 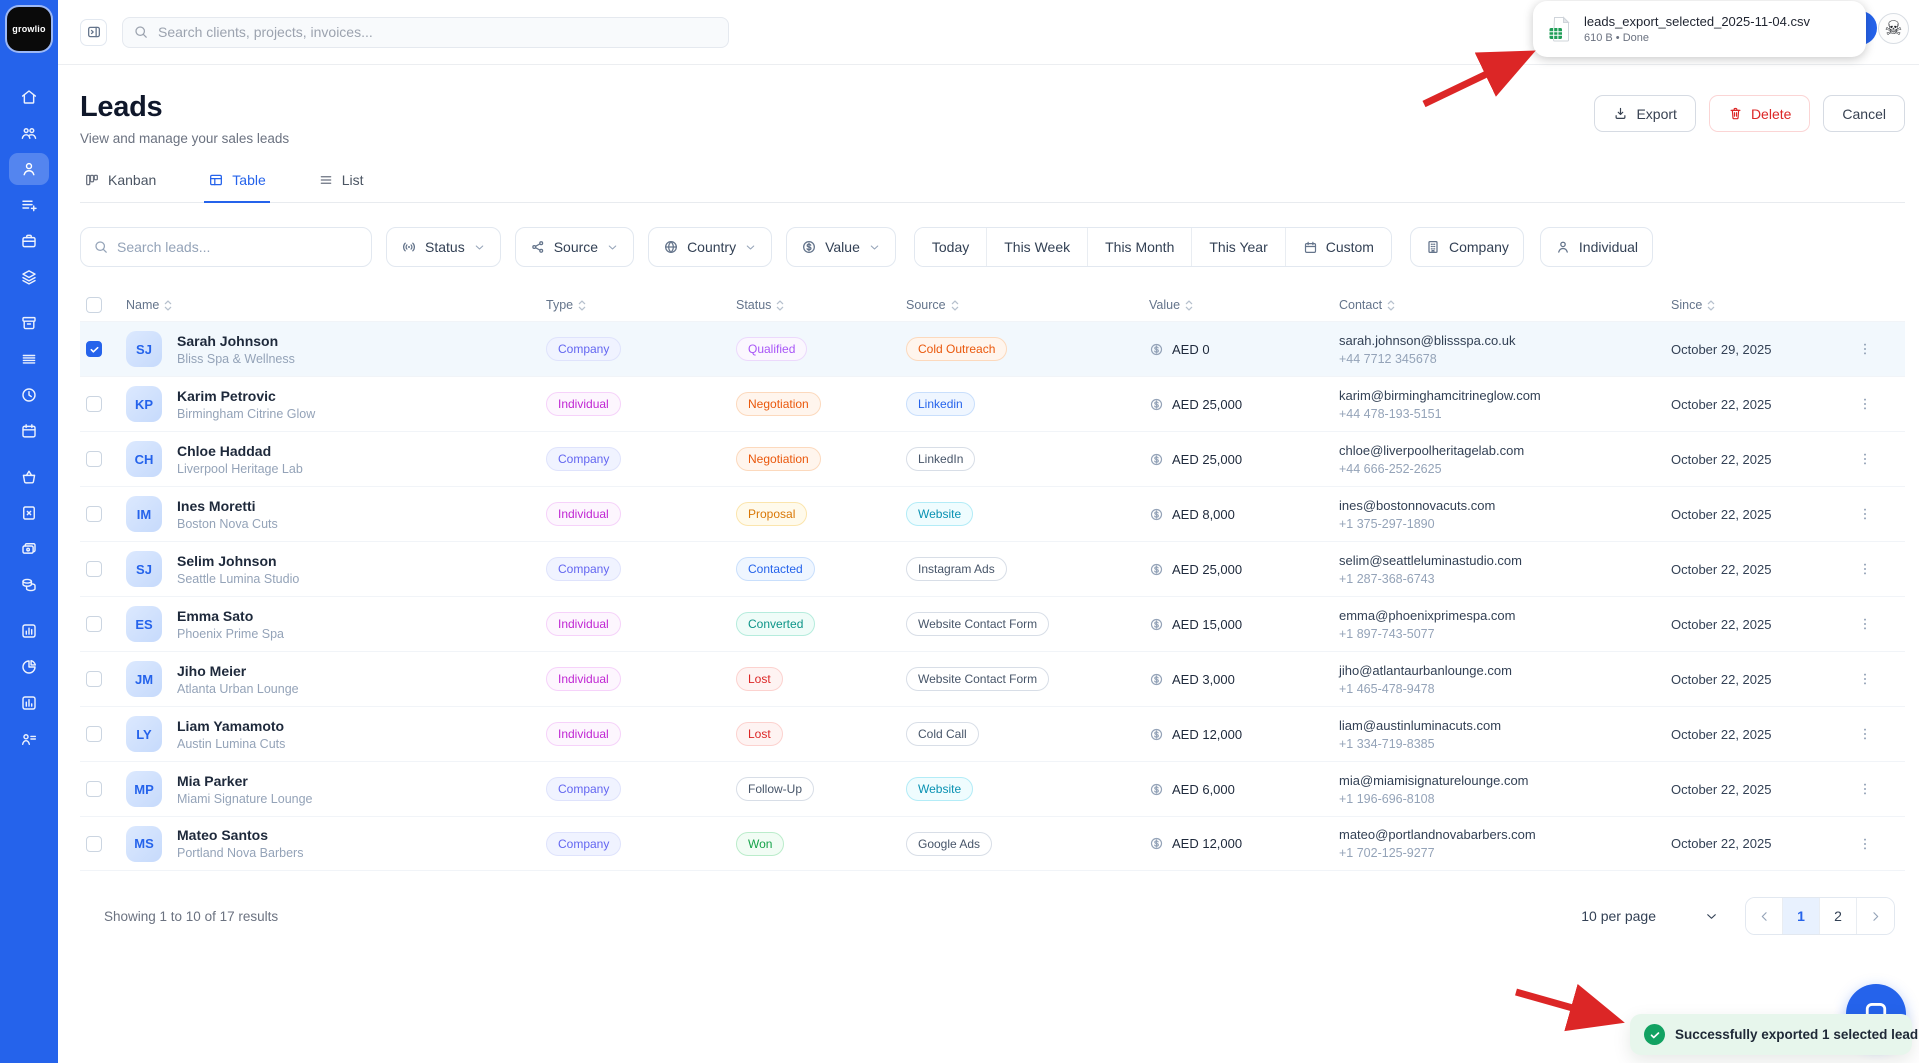 I want to click on pagination-prev-button, so click(x=1764, y=916).